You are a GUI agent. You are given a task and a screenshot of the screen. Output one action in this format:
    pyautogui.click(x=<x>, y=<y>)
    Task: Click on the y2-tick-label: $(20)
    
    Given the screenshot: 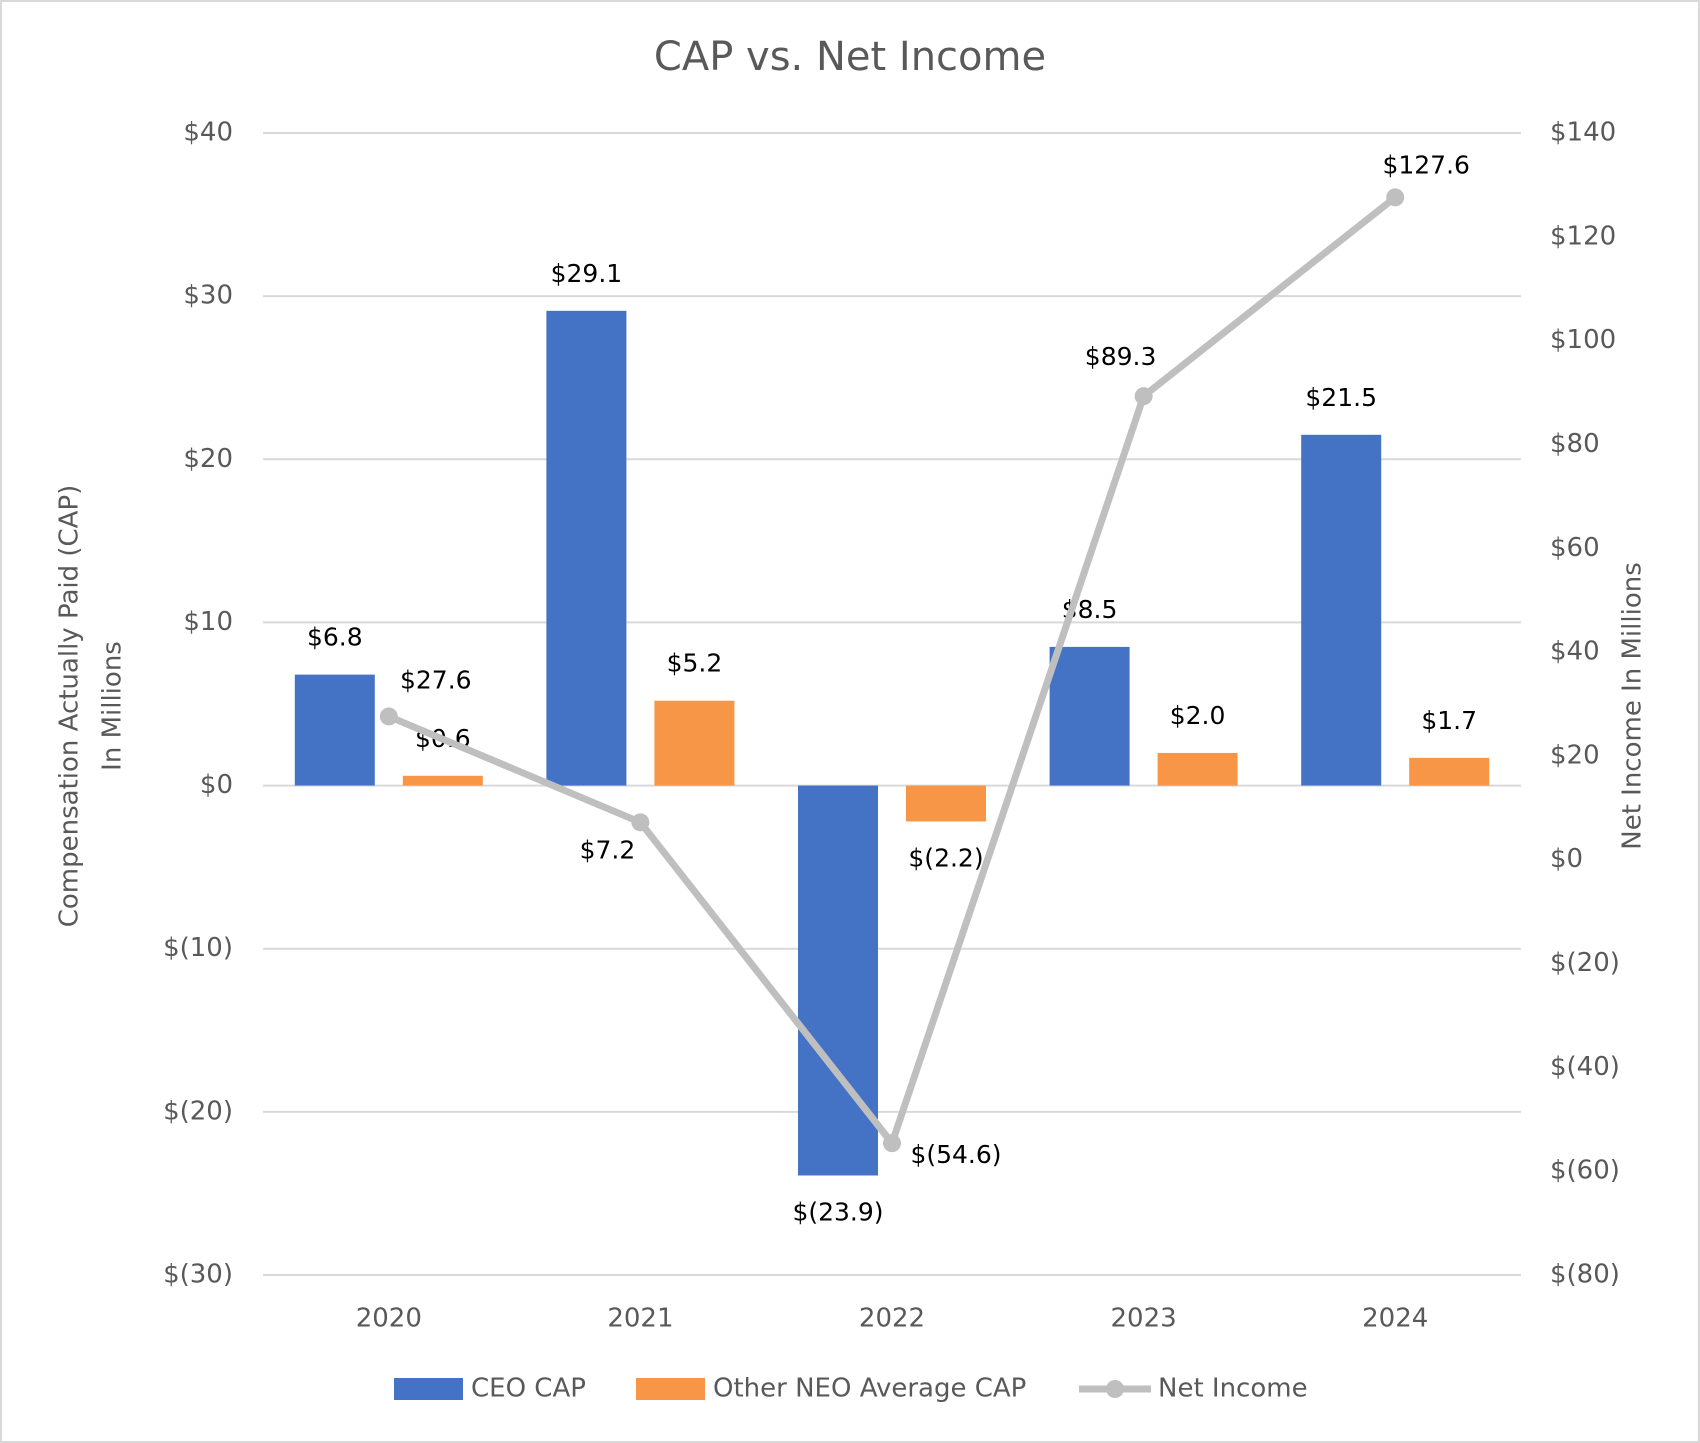 What is the action you would take?
    pyautogui.click(x=1585, y=963)
    